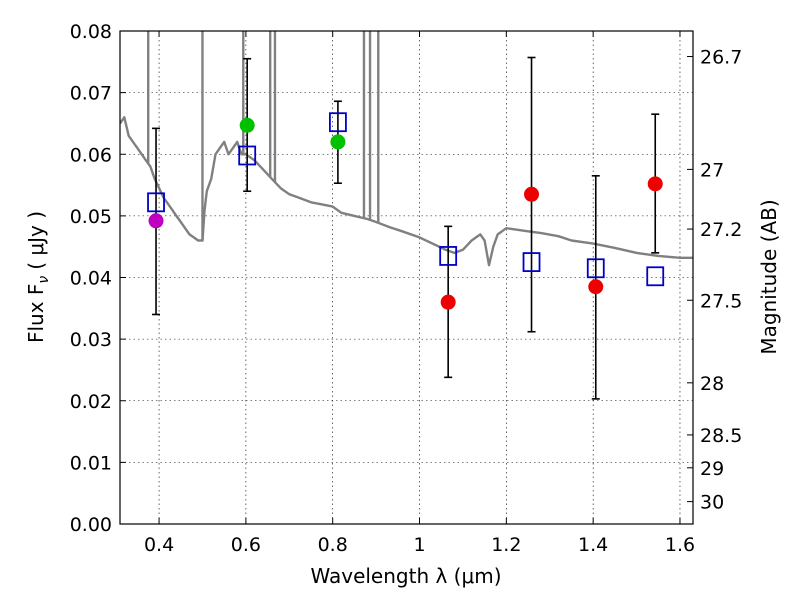  What do you see at coordinates (405, 576) in the screenshot?
I see `x-axis-title: Wavelength λ (μm)` at bounding box center [405, 576].